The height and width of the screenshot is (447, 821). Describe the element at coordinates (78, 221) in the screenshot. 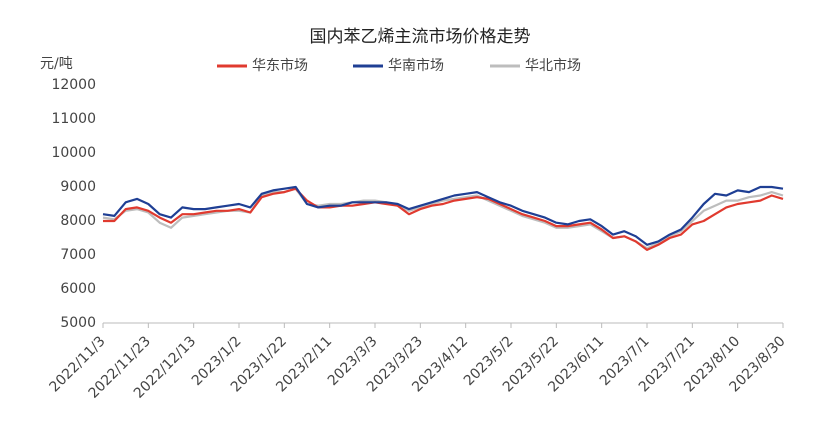

I see `y-tick-label: 8000` at that location.